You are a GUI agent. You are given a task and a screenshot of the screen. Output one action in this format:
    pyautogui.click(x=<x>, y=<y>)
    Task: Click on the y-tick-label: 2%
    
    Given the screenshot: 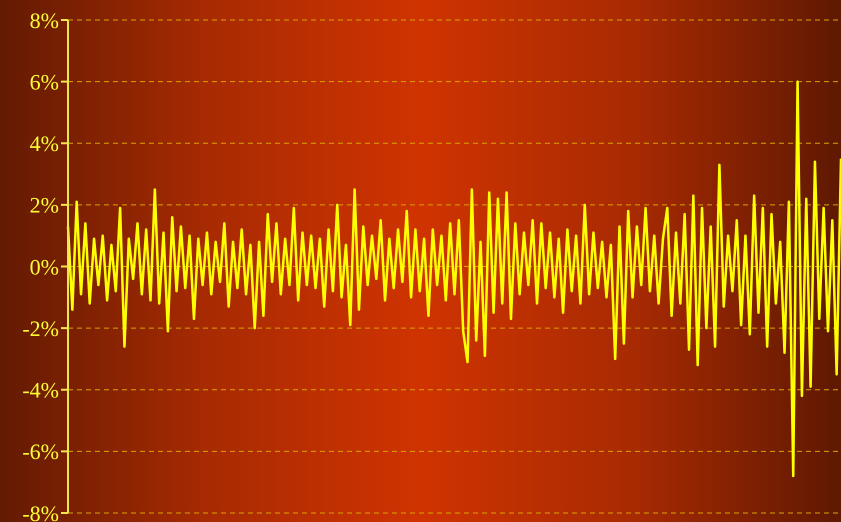 What is the action you would take?
    pyautogui.click(x=44, y=205)
    